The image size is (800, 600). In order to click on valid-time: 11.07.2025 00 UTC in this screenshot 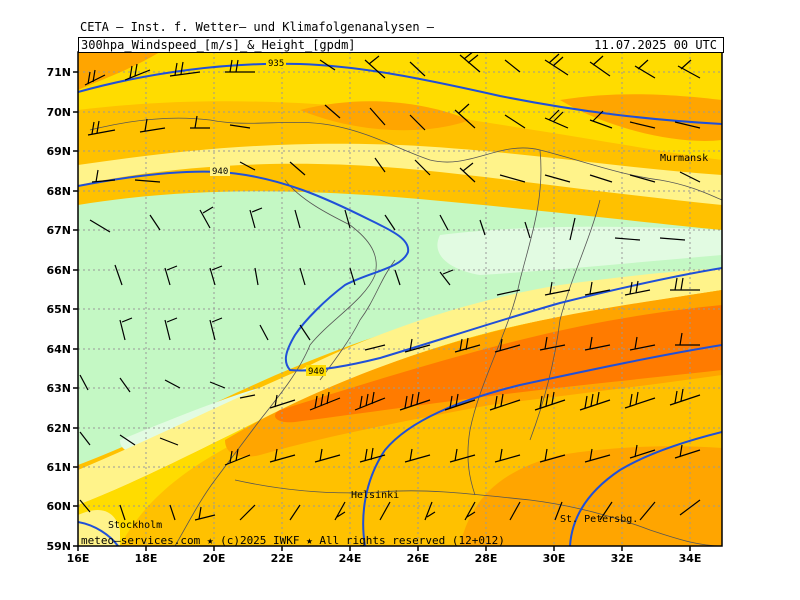, I will do `click(655, 45)`.